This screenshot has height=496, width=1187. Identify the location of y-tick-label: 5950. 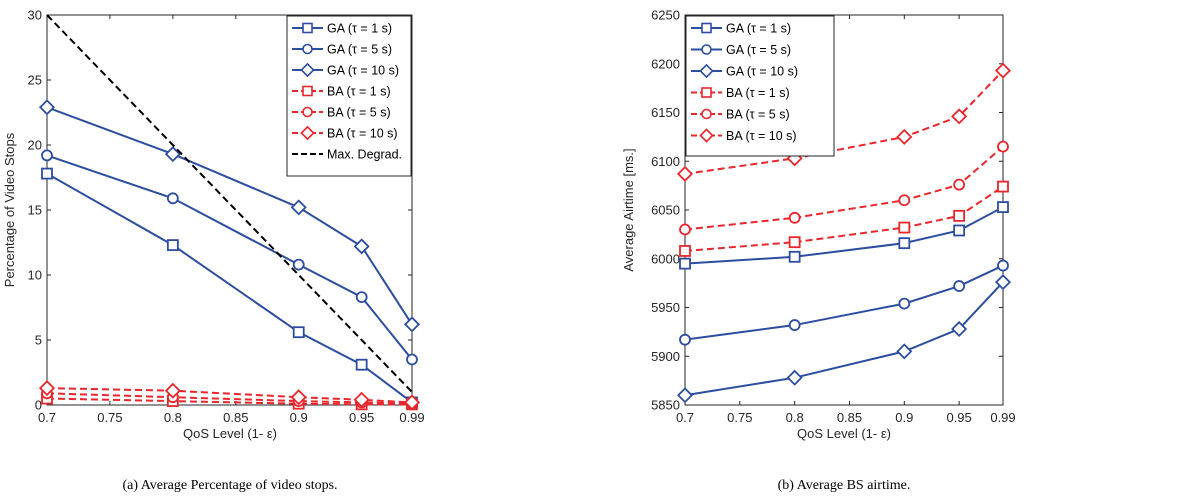
(665, 307).